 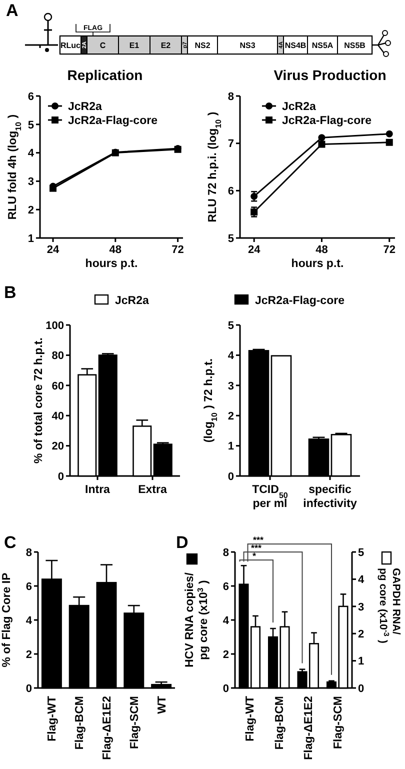 What do you see at coordinates (231, 144) in the screenshot?
I see `y-tick-label: 7` at bounding box center [231, 144].